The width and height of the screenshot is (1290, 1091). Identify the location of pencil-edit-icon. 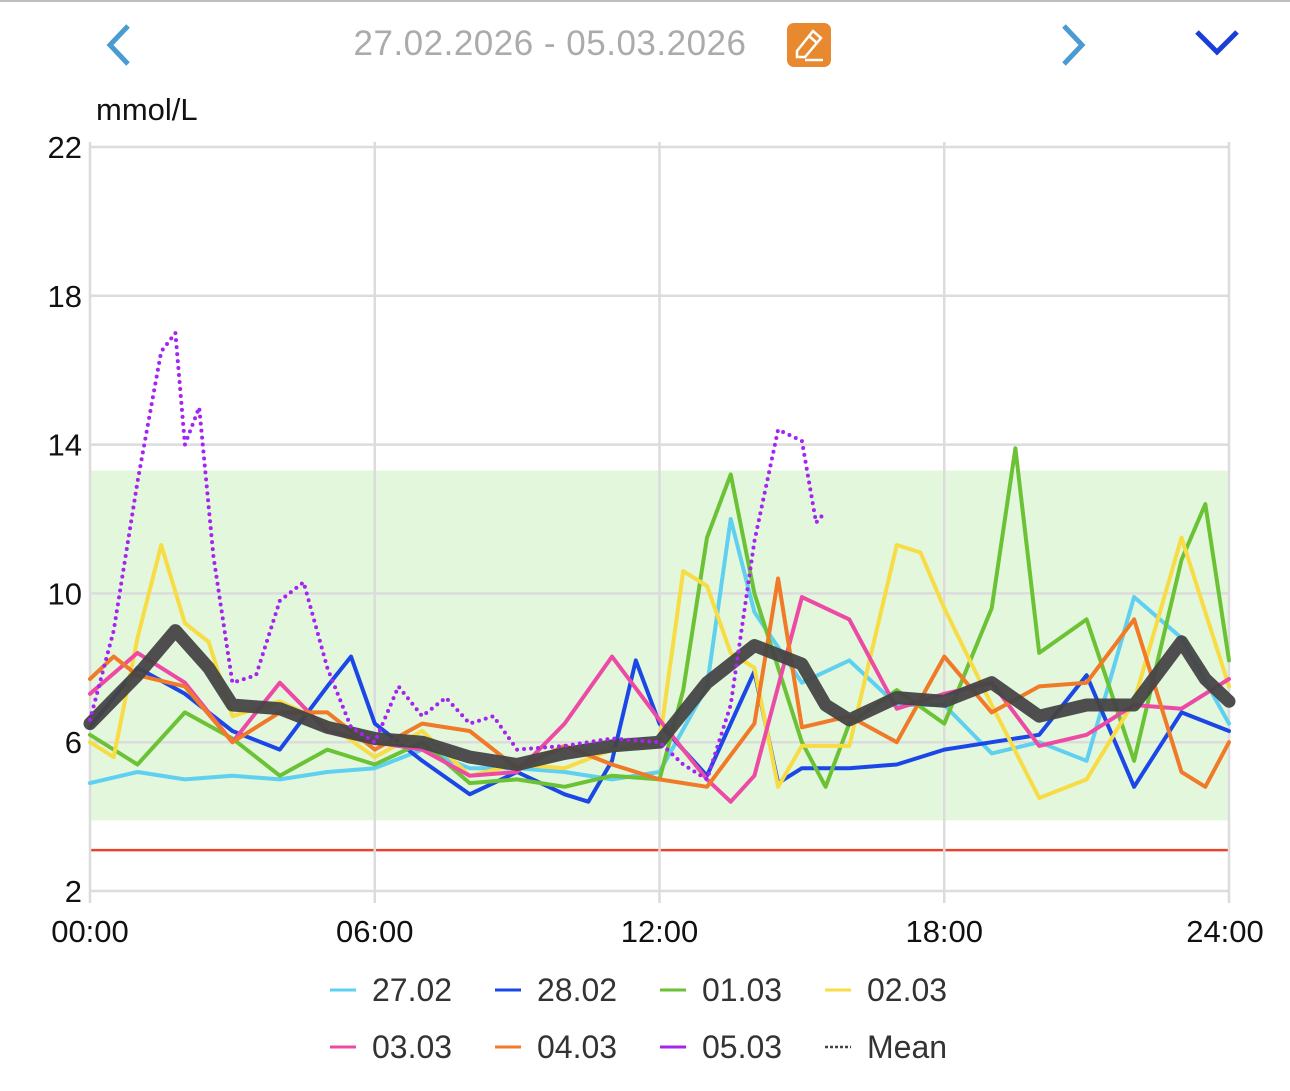
(809, 45).